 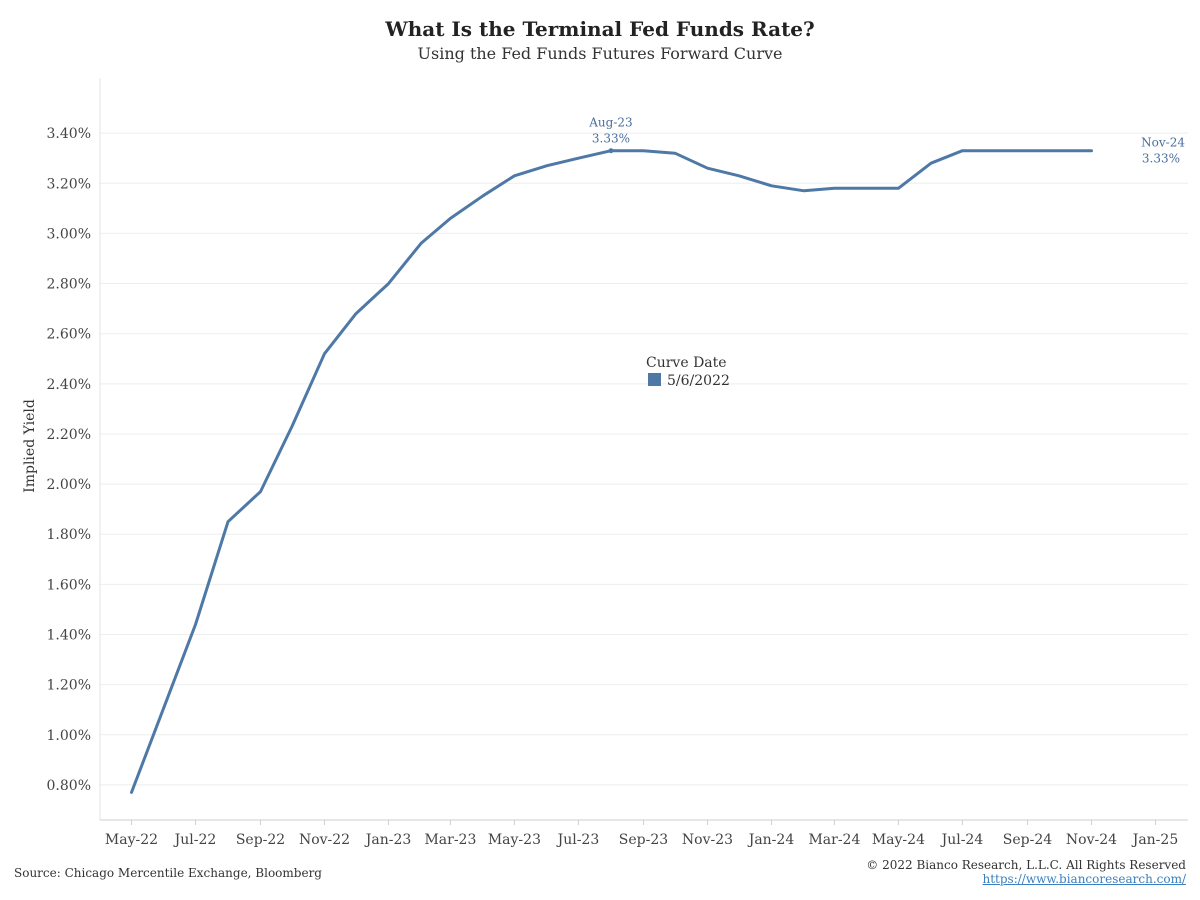 What do you see at coordinates (69, 485) in the screenshot?
I see `y-tick-label: 2.00%` at bounding box center [69, 485].